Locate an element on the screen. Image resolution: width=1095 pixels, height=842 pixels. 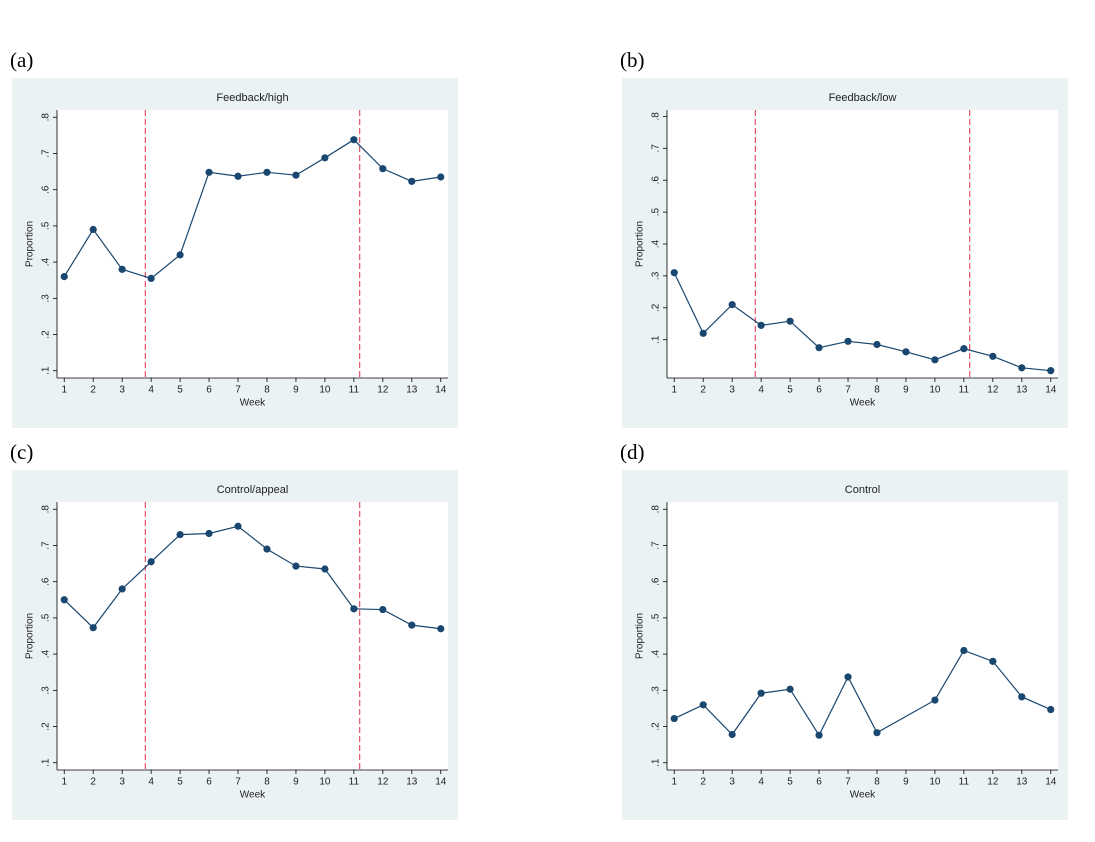
x-tick-label: 7 is located at coordinates (238, 782).